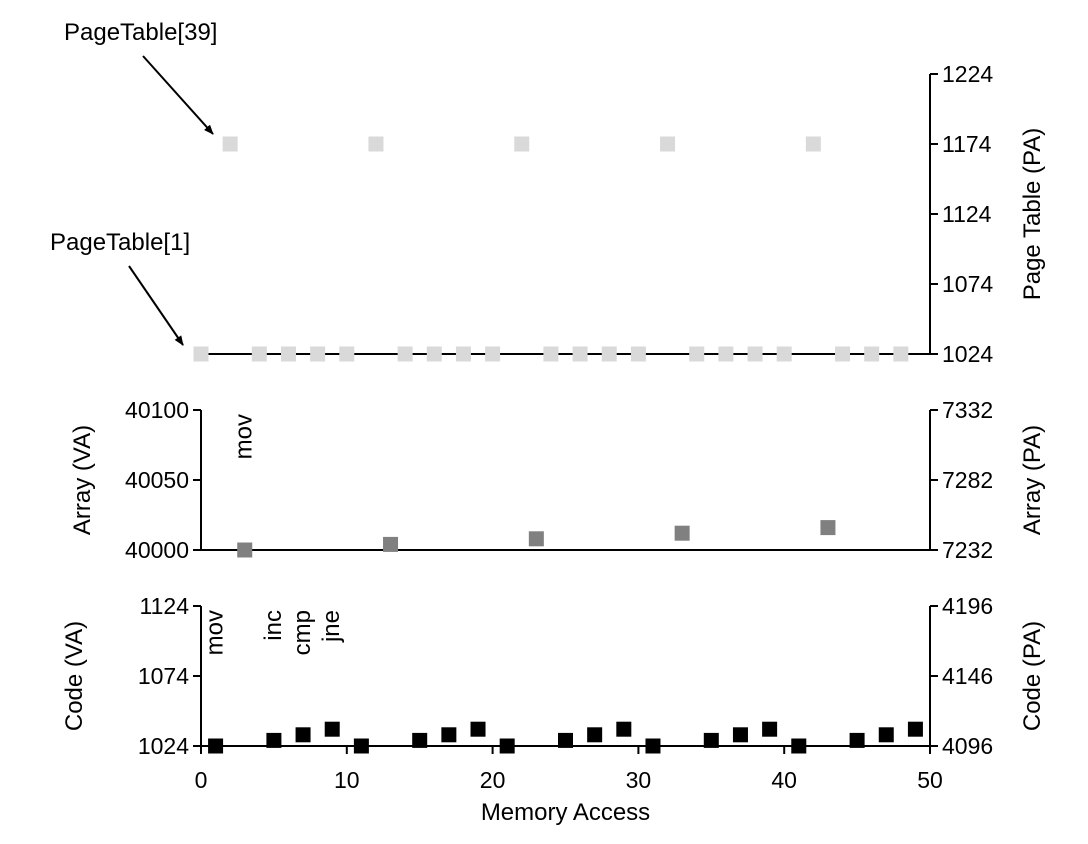 The image size is (1088, 844). Describe the element at coordinates (967, 354) in the screenshot. I see `right-tick-label: 1024` at that location.